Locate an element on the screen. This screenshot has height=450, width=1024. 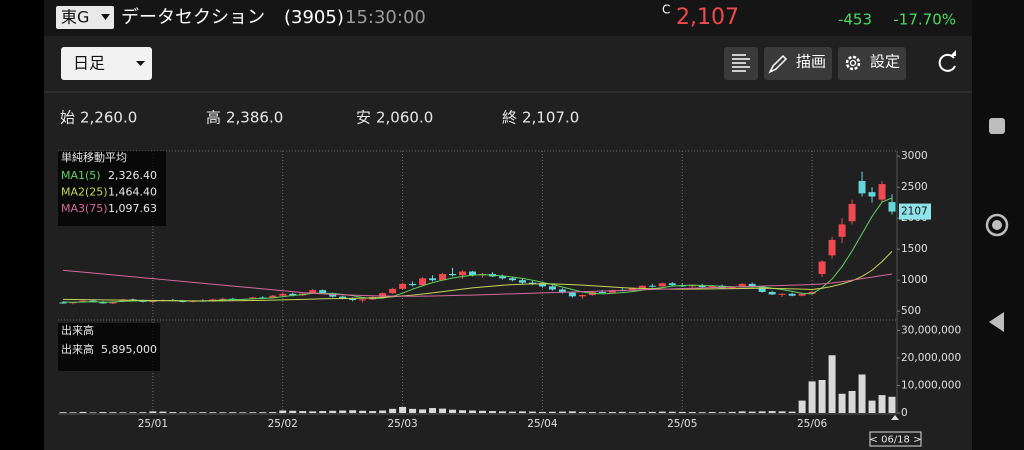
y-tick-label: 20,000,000 is located at coordinates (931, 358).